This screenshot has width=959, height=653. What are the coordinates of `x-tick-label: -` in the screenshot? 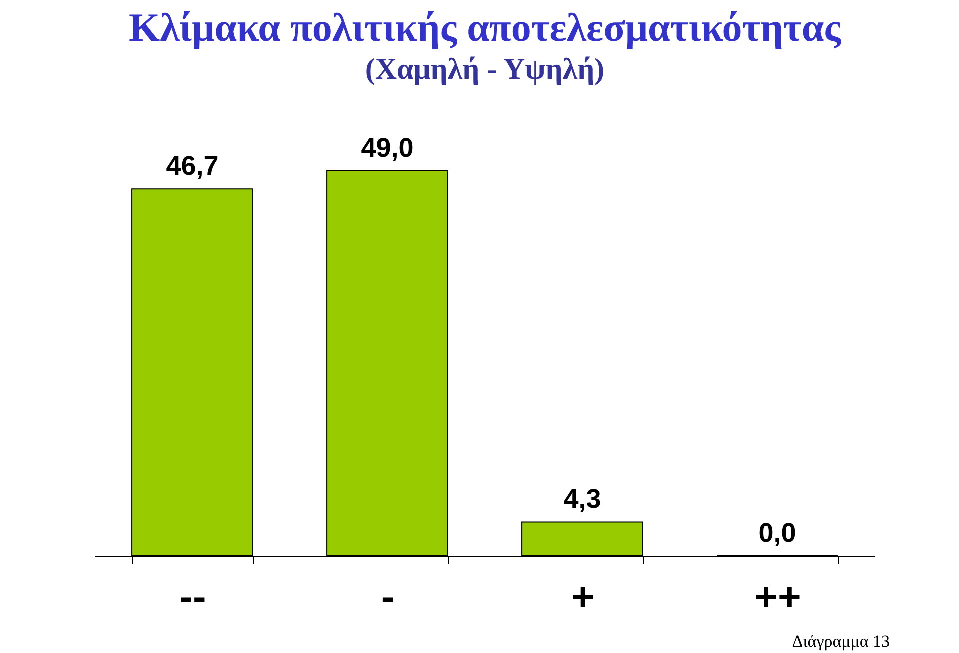 It's located at (388, 598).